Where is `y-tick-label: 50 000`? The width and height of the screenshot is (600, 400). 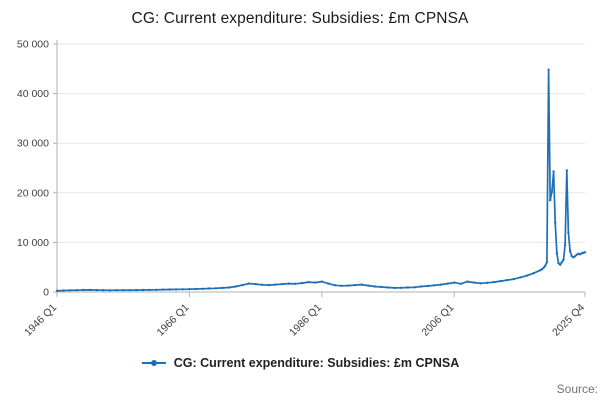
y-tick-label: 50 000 is located at coordinates (33, 45).